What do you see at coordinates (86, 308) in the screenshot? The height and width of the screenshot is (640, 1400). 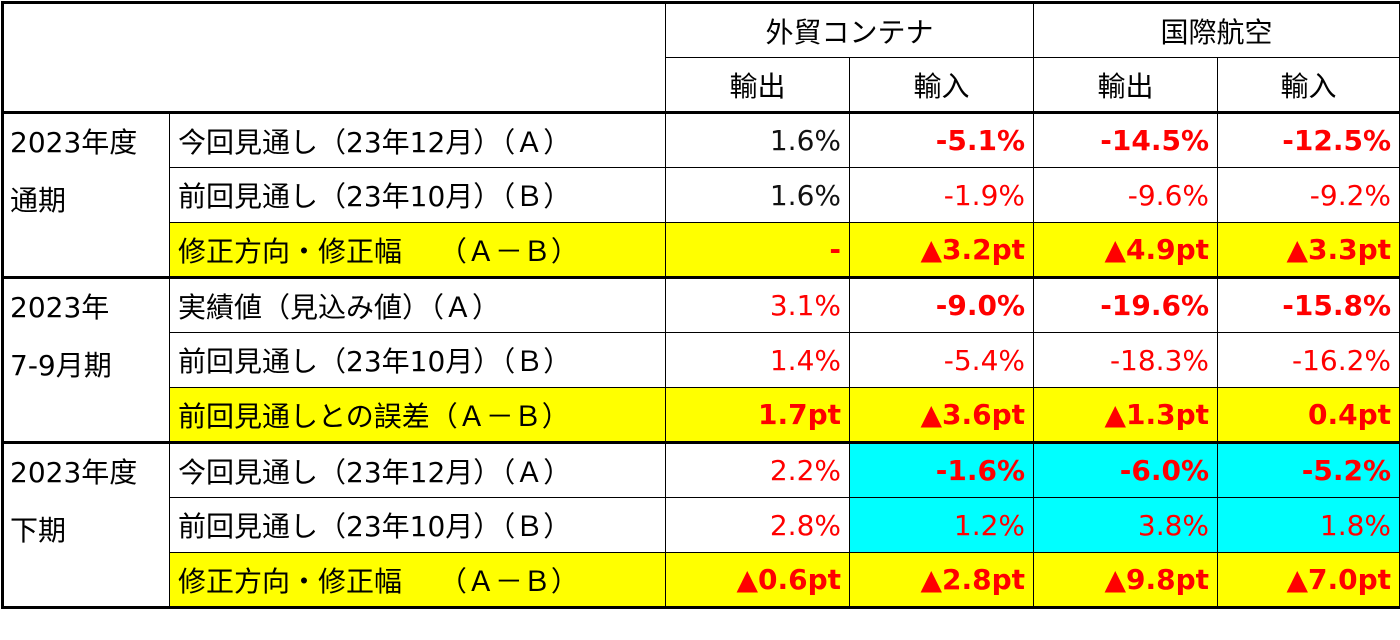 I see `period-label-line: 2023年` at bounding box center [86, 308].